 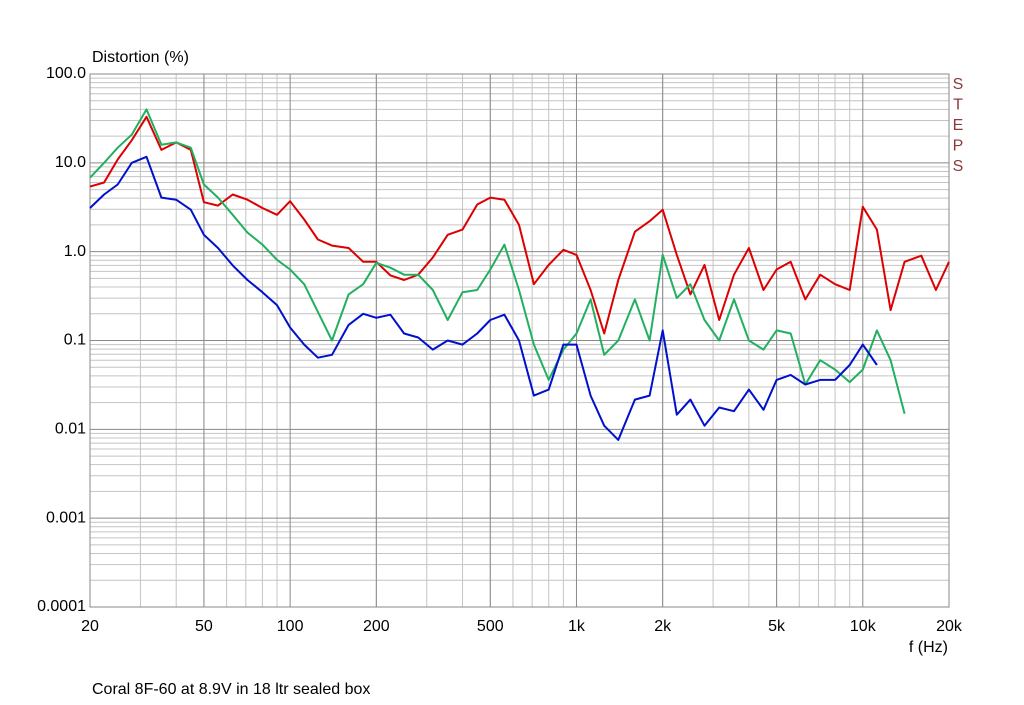 I want to click on y-tick-label: 0.001, so click(x=66, y=517).